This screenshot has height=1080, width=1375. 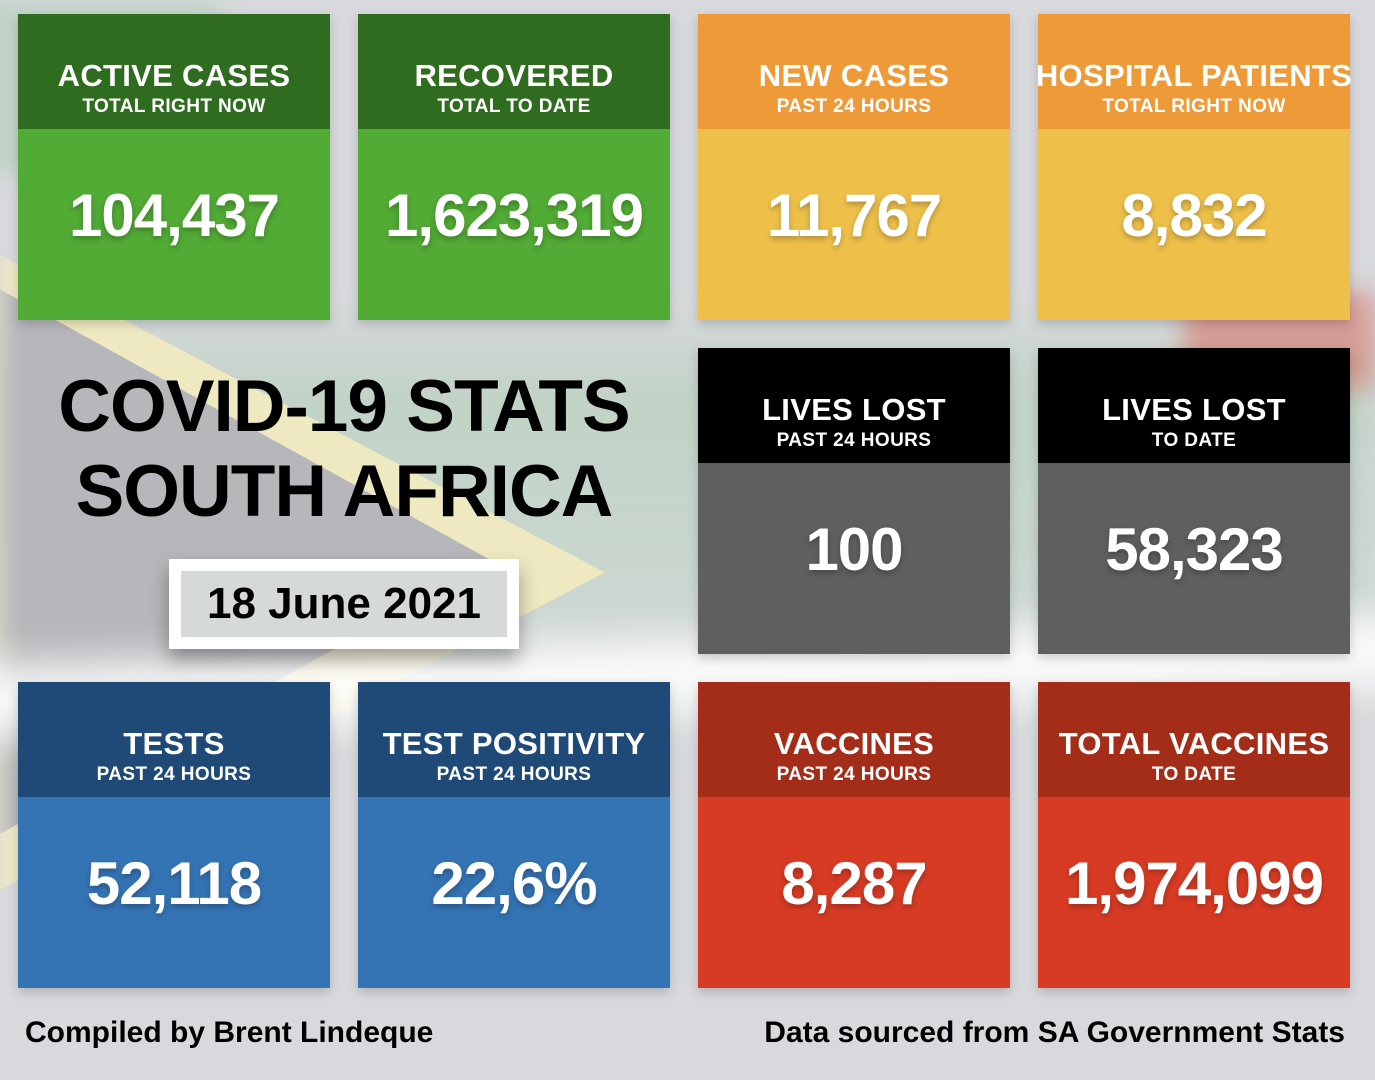 What do you see at coordinates (174, 215) in the screenshot?
I see `card-value: 104,437` at bounding box center [174, 215].